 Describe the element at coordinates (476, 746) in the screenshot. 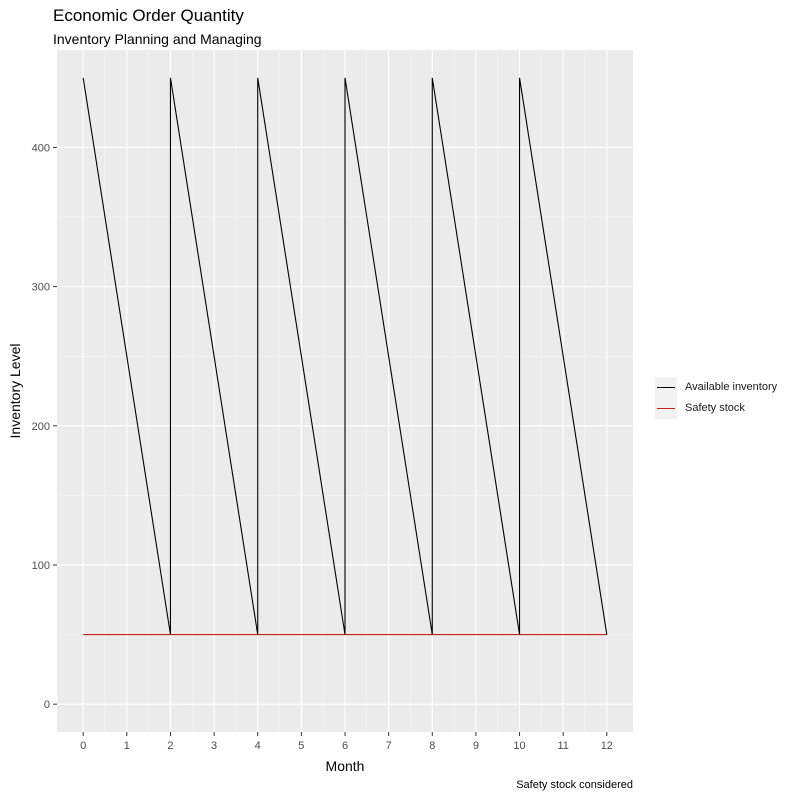

I see `x-tick-label: 9` at that location.